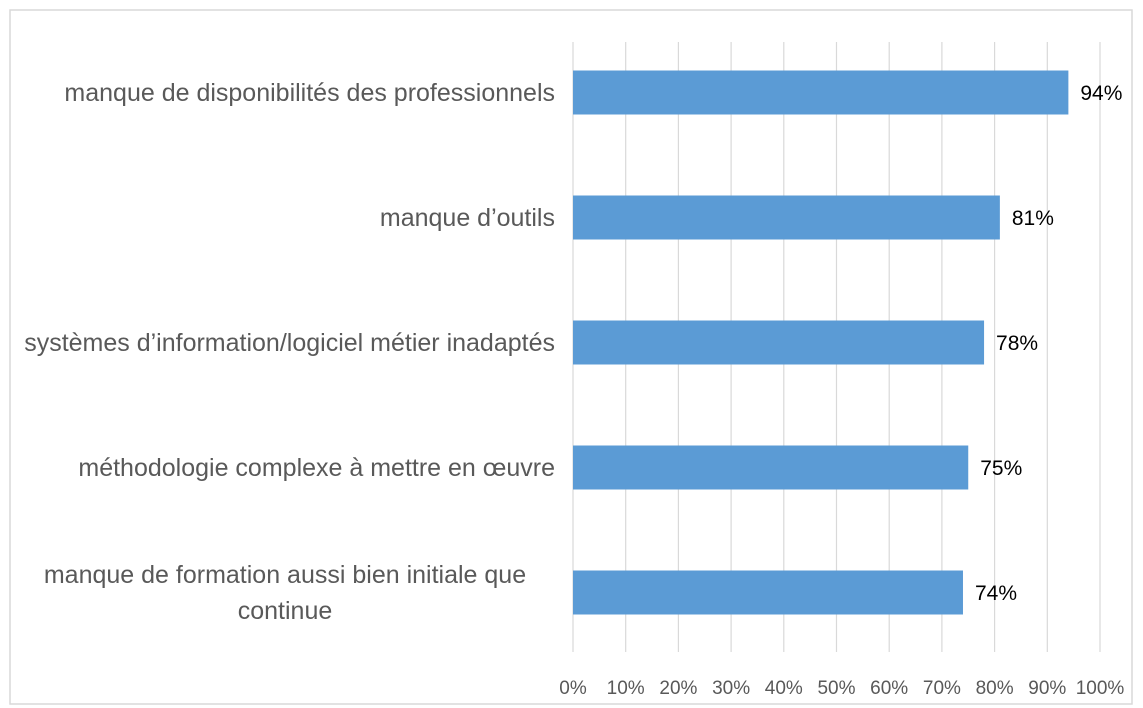  Describe the element at coordinates (1033, 218) in the screenshot. I see `data-label: 81%` at that location.